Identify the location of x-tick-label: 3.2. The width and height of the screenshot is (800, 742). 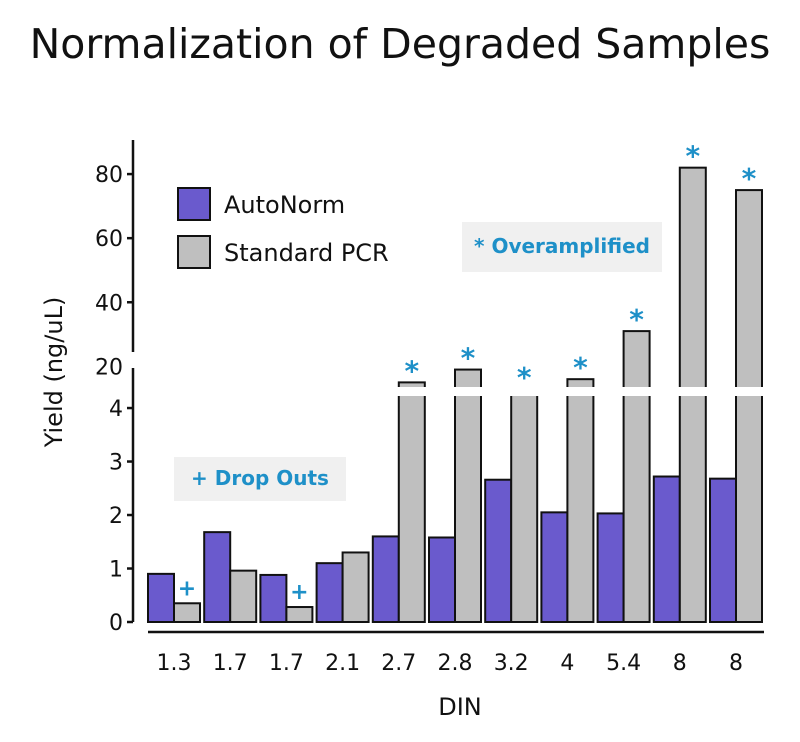
(511, 663).